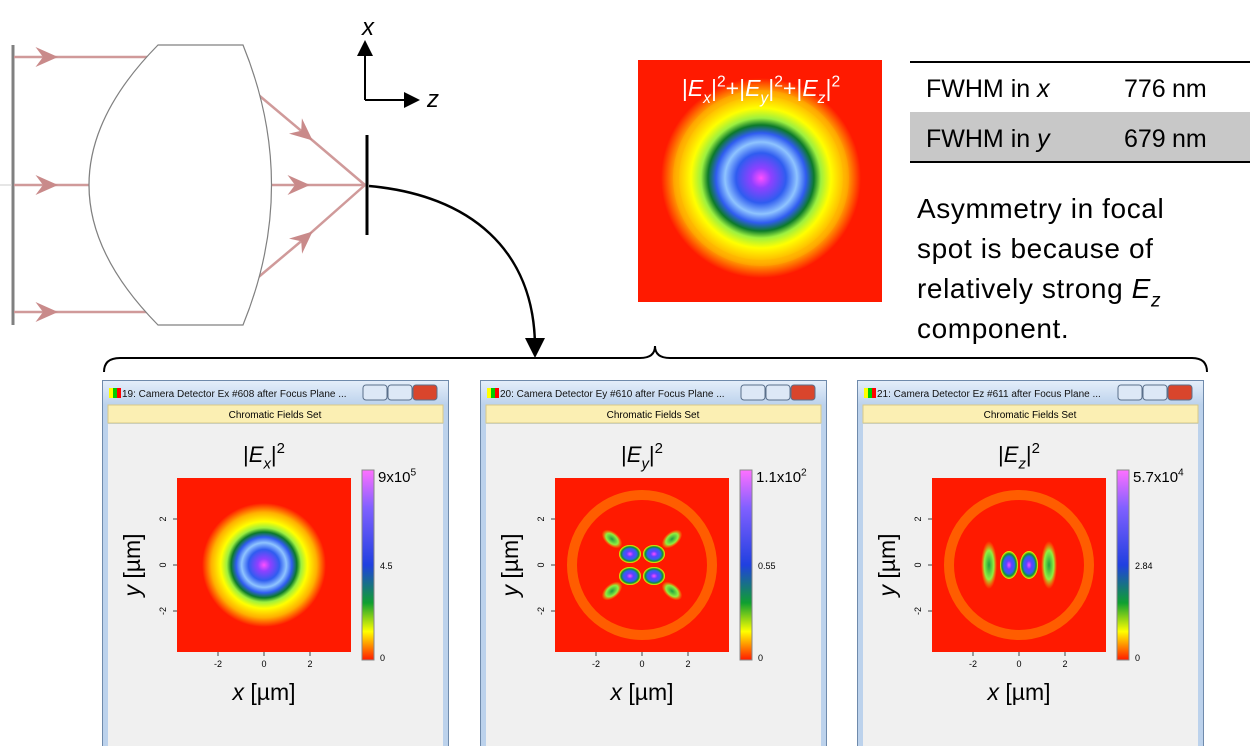 This screenshot has height=746, width=1258. Describe the element at coordinates (735, 88) in the screenshot. I see `text-run: +|` at that location.